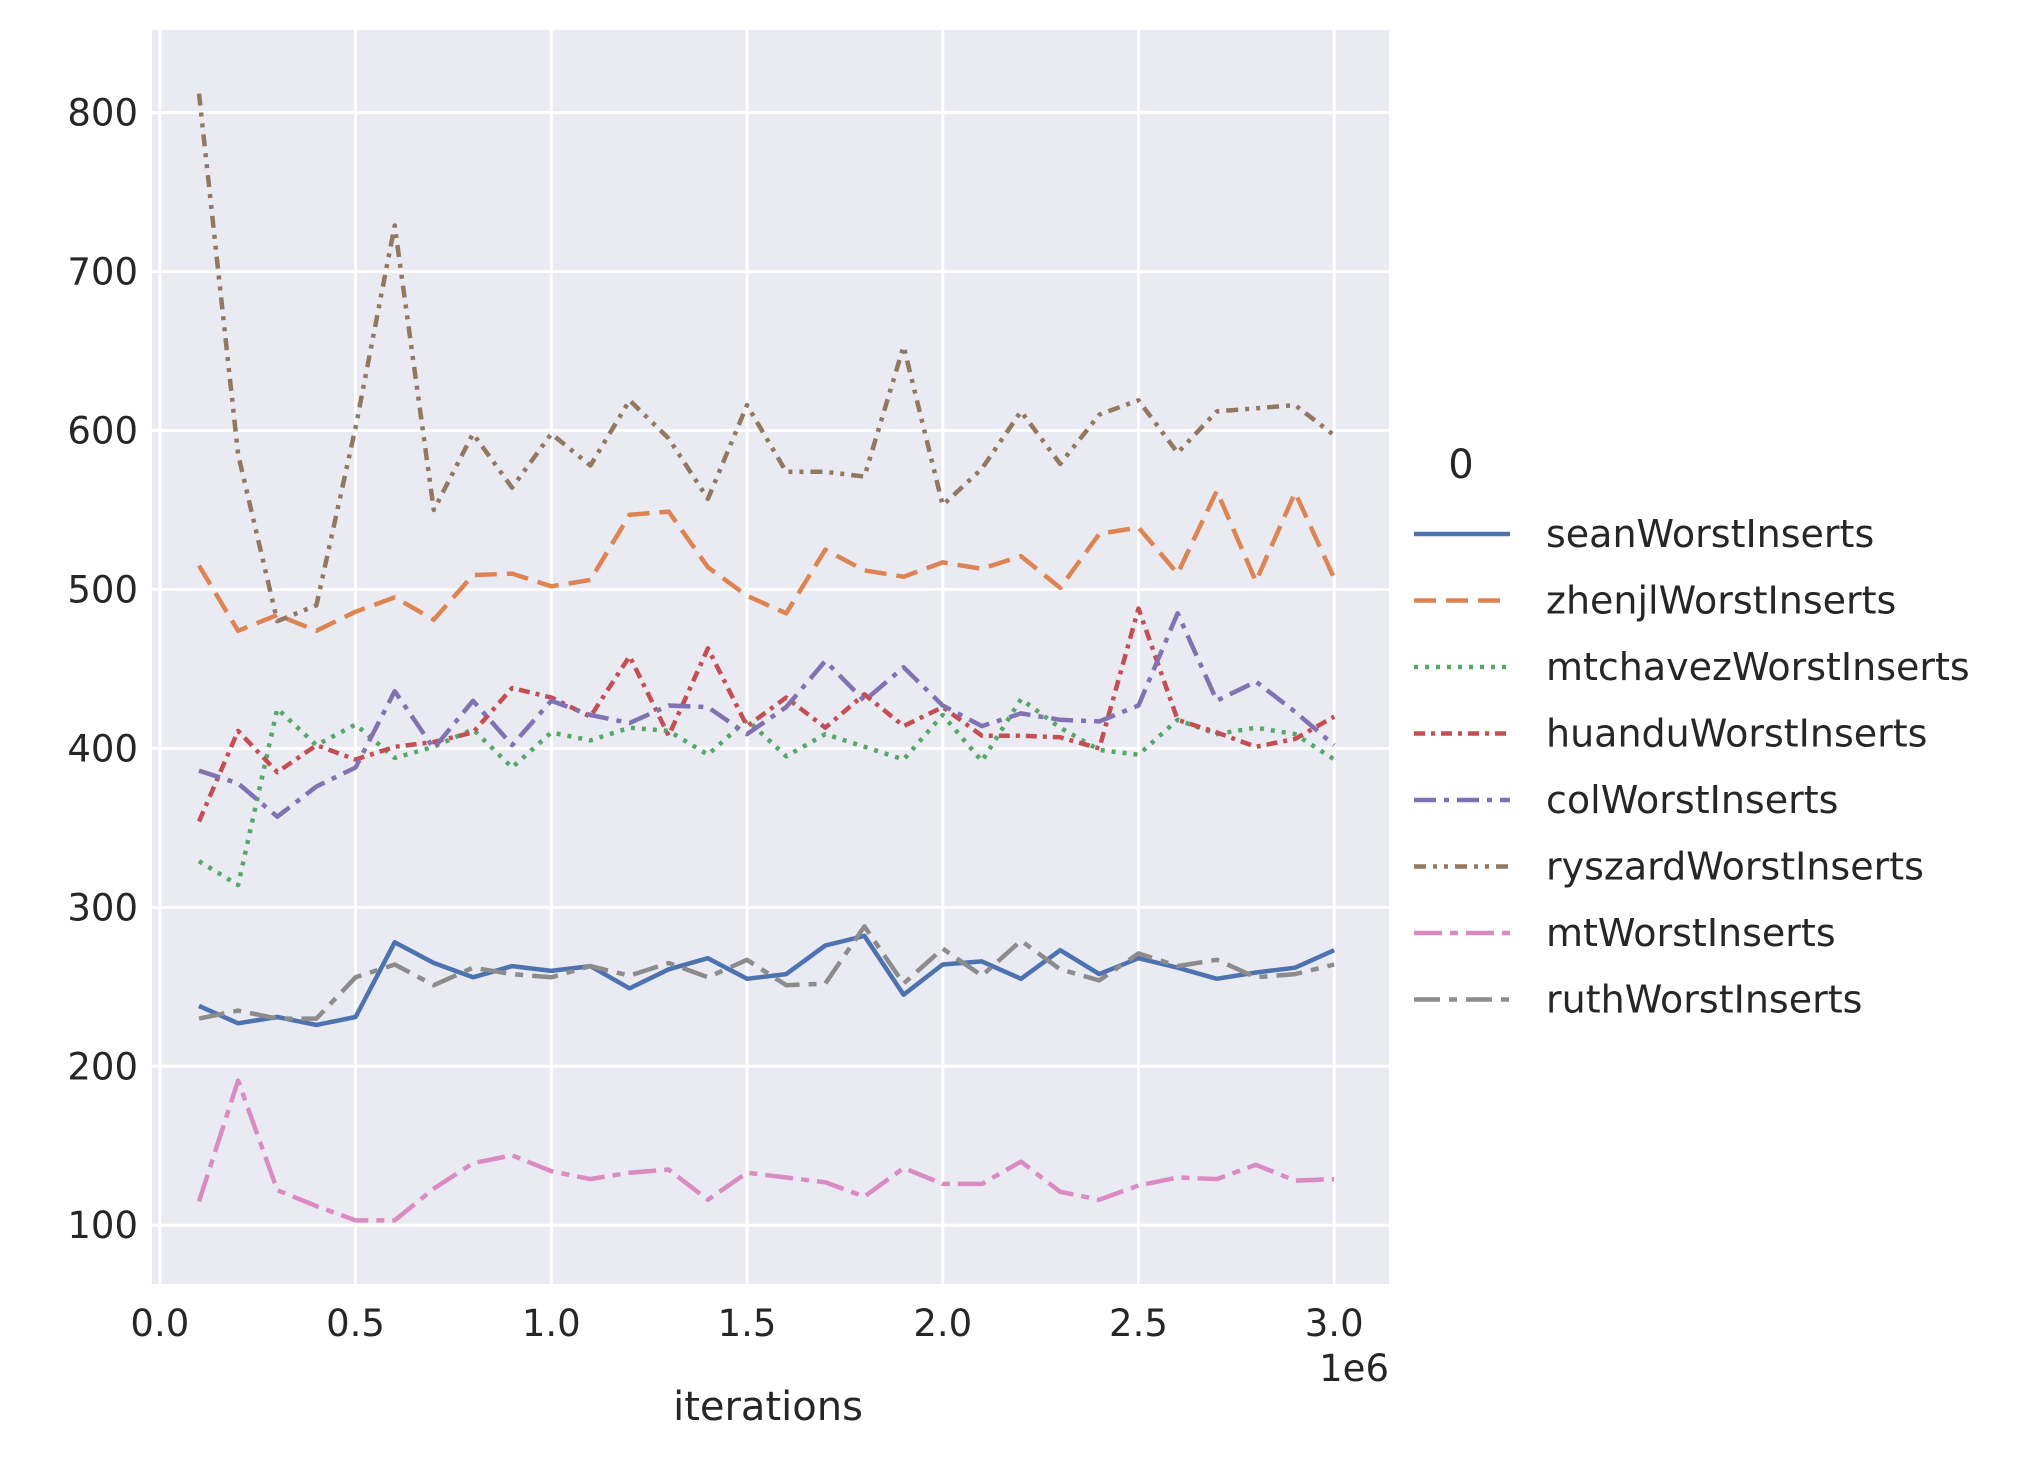  Describe the element at coordinates (551, 1323) in the screenshot. I see `x-tick-label: 1.0` at that location.